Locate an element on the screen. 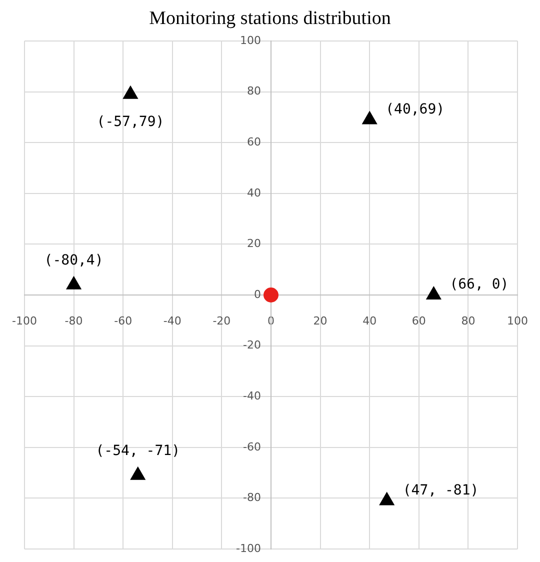  y-tick-label: -100 is located at coordinates (248, 548).